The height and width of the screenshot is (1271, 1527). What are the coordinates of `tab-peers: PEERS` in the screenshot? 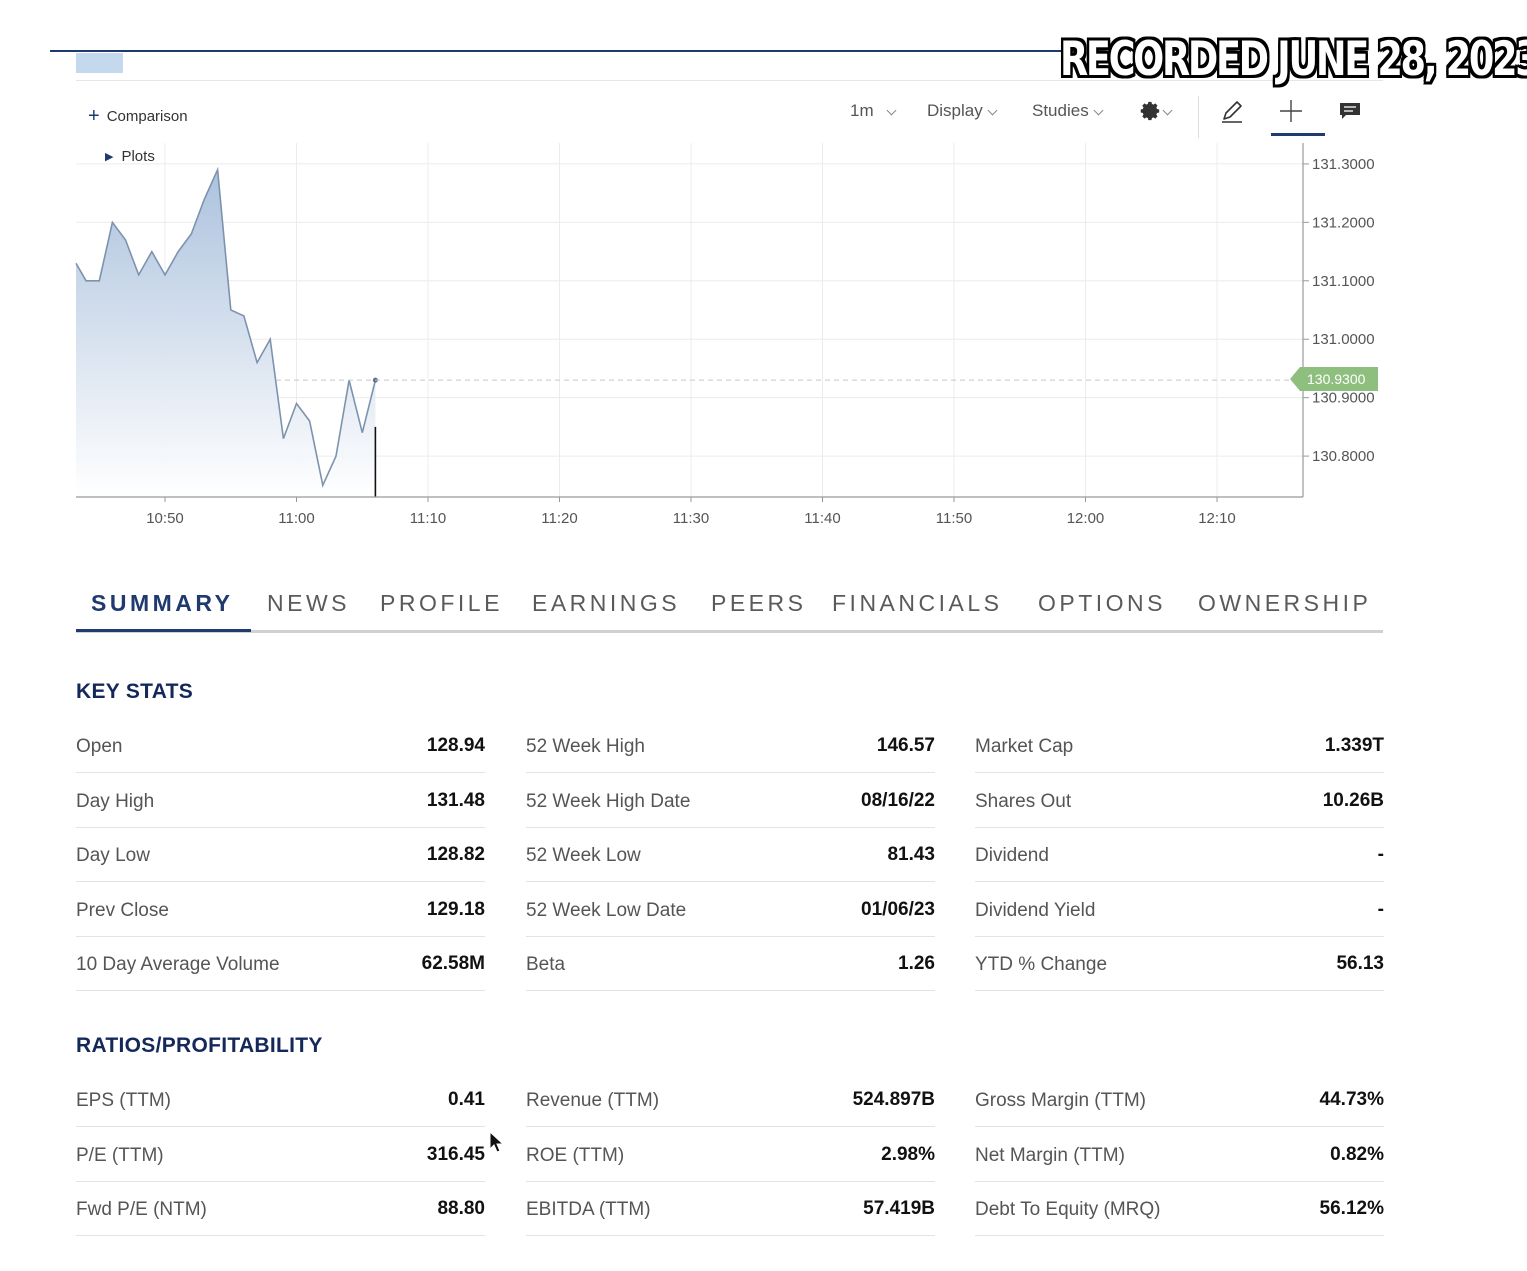 It's located at (759, 603).